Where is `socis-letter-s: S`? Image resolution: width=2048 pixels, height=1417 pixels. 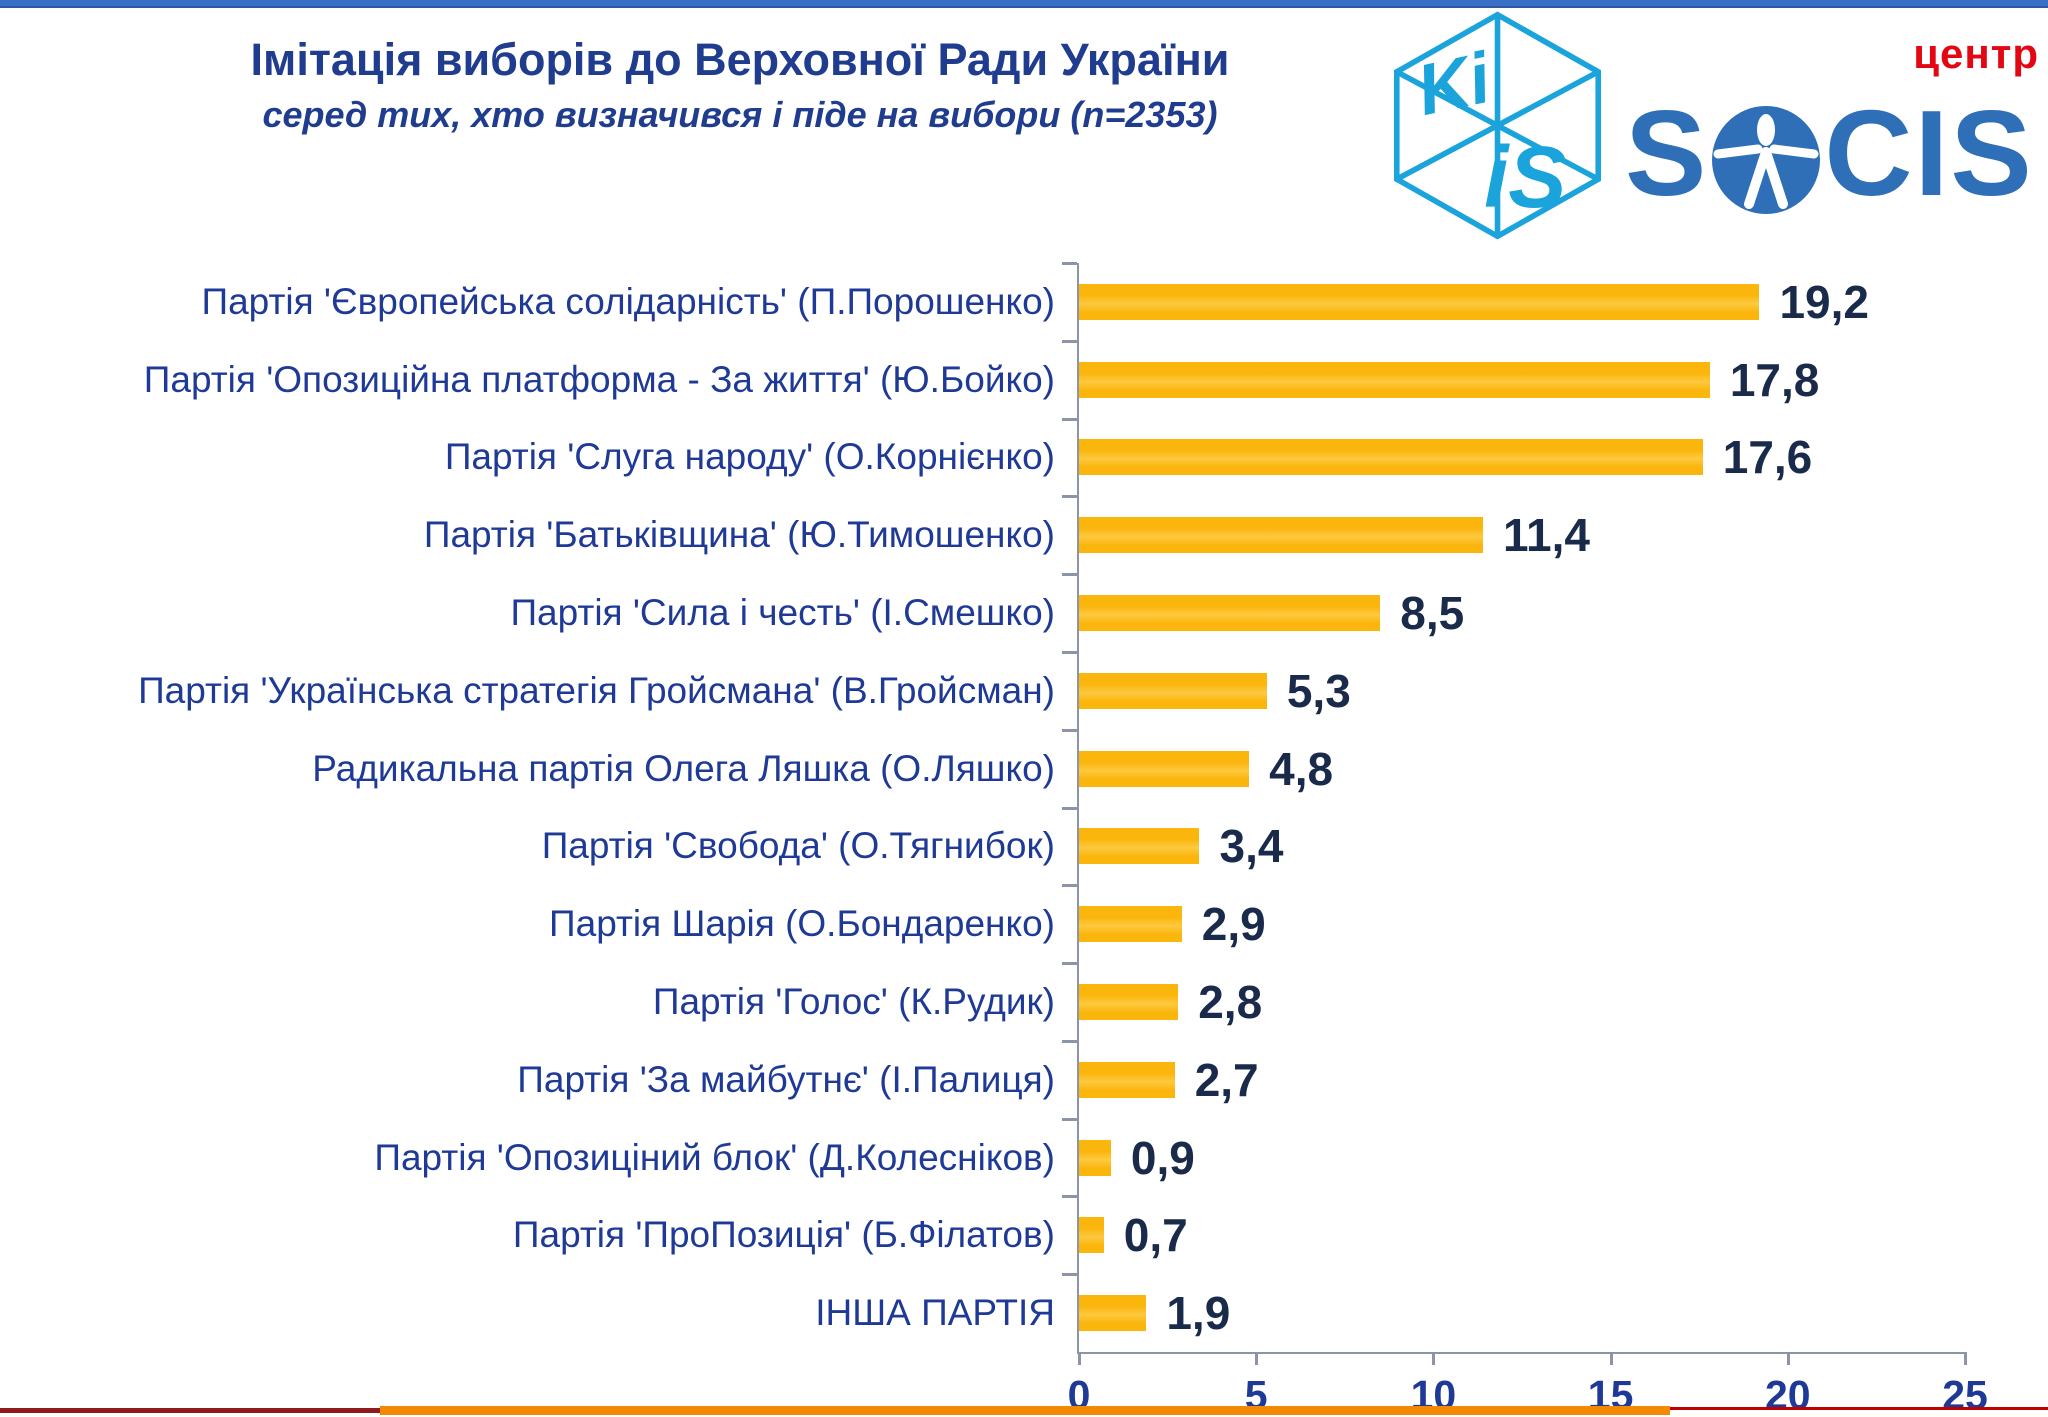 socis-letter-s: S is located at coordinates (1667, 153).